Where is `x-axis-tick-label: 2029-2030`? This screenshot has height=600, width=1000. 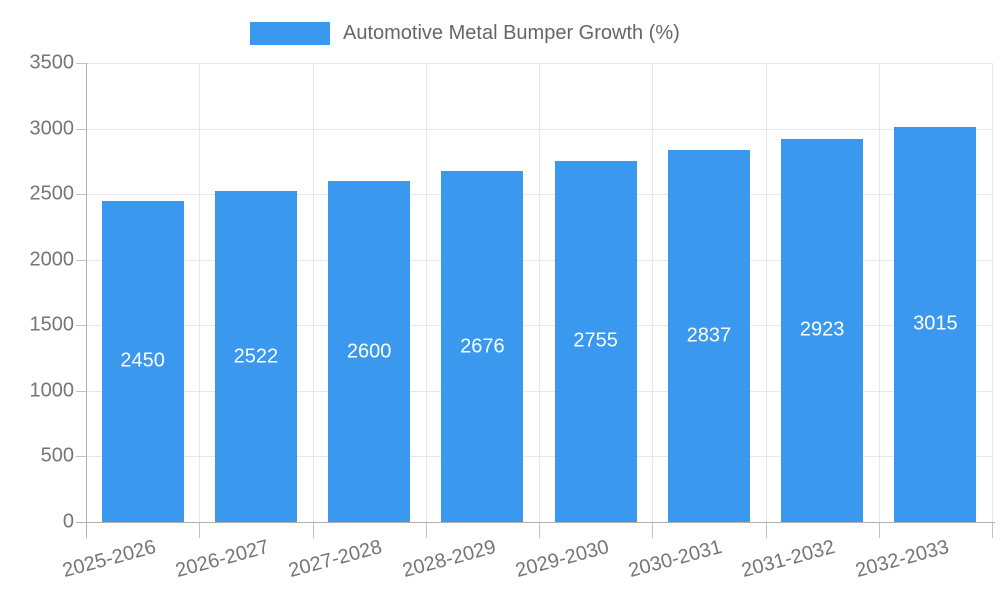 x-axis-tick-label: 2029-2030 is located at coordinates (562, 559).